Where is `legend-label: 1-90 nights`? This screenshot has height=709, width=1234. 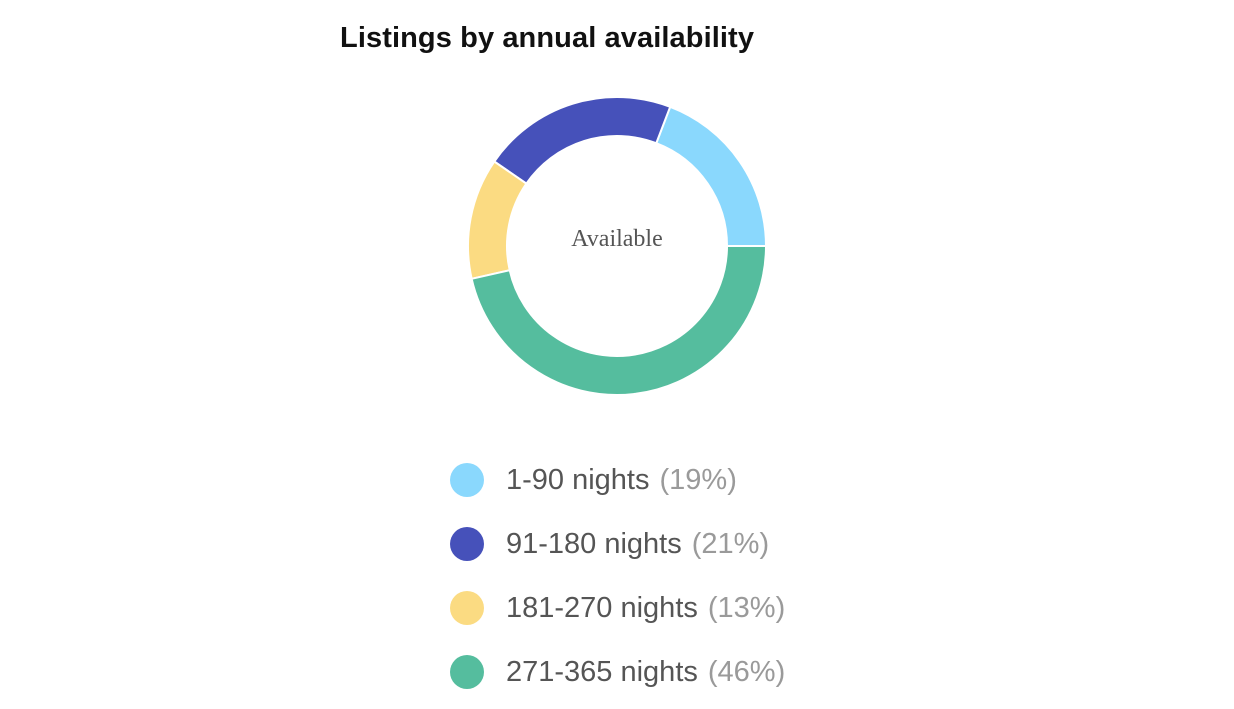
legend-label: 1-90 nights is located at coordinates (578, 479).